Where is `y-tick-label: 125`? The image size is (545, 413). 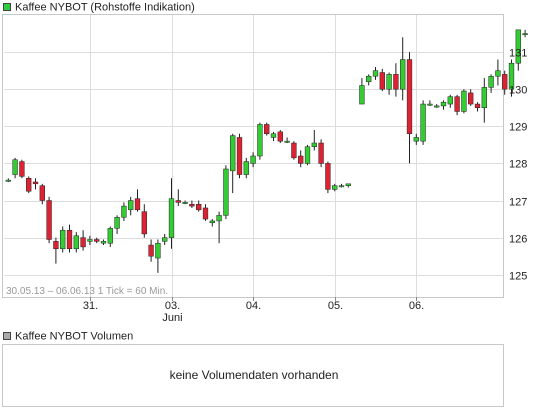 y-tick-label: 125 is located at coordinates (518, 277).